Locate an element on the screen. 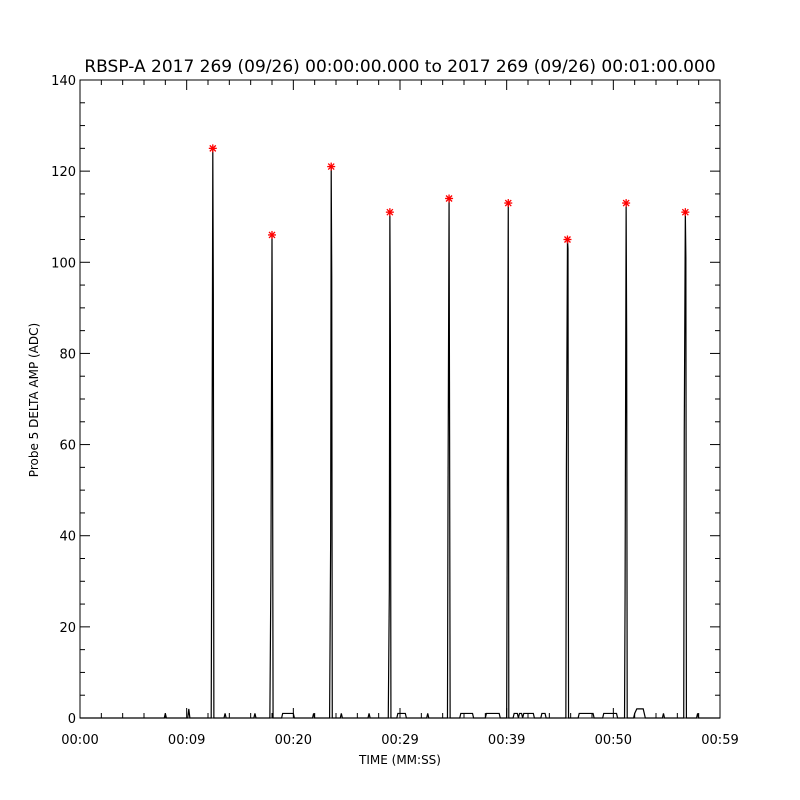 This screenshot has width=800, height=800. x-tick-label: 00:59 is located at coordinates (719, 740).